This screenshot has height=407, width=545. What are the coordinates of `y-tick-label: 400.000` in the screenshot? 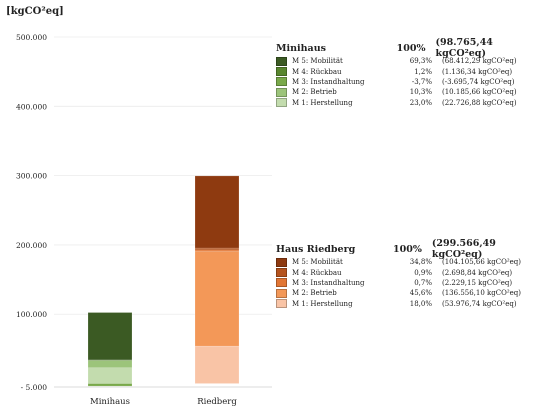 It's located at (31, 106).